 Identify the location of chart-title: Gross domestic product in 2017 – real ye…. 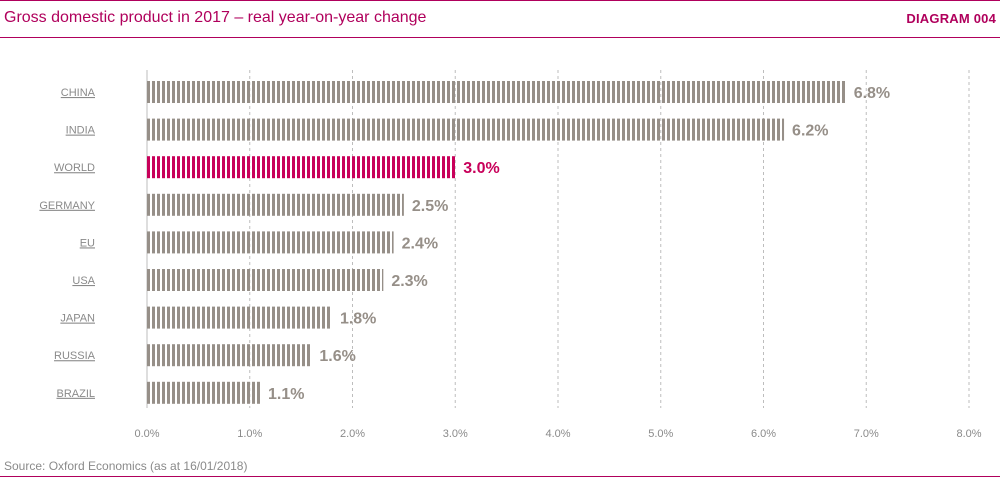
(215, 17).